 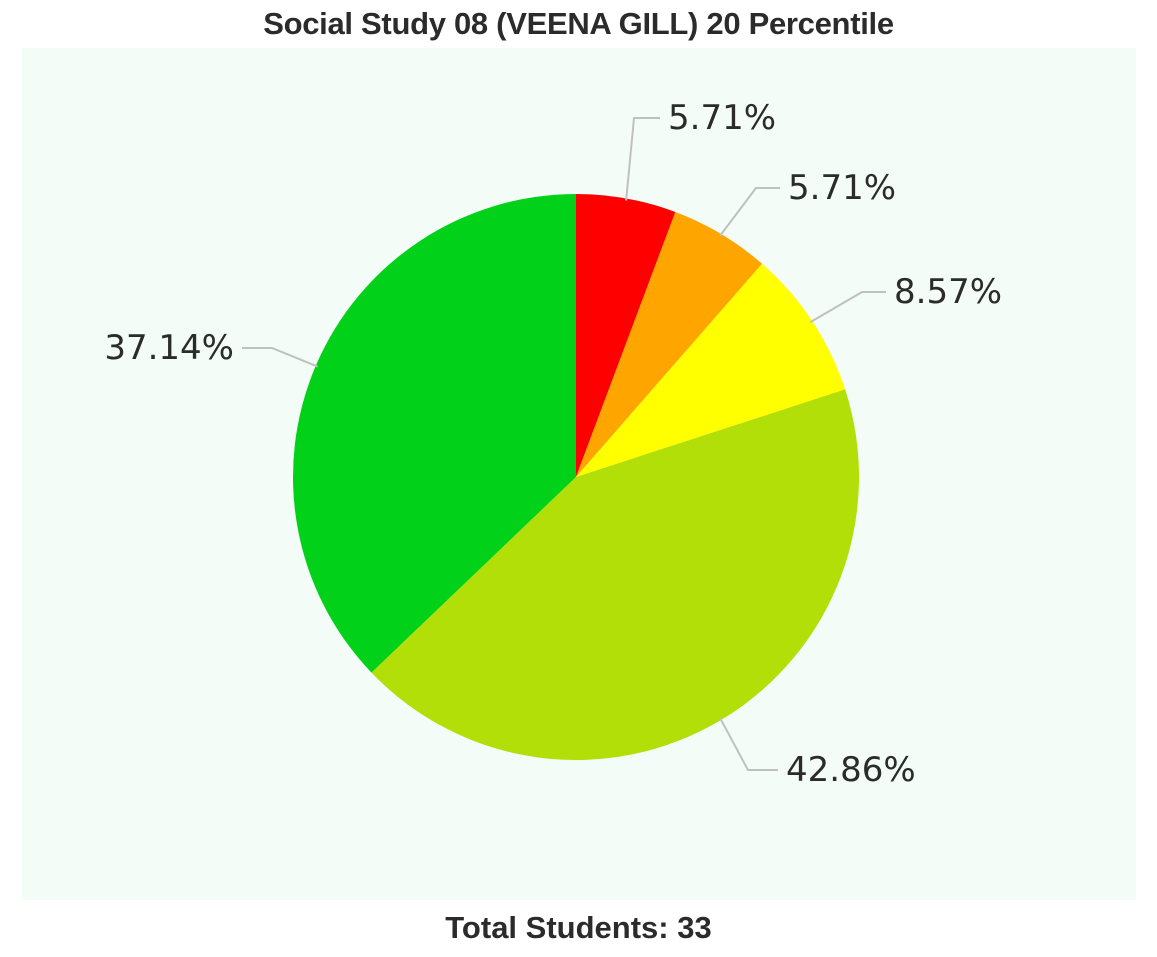 I want to click on total-students-label: Total Students:, so click(x=557, y=927).